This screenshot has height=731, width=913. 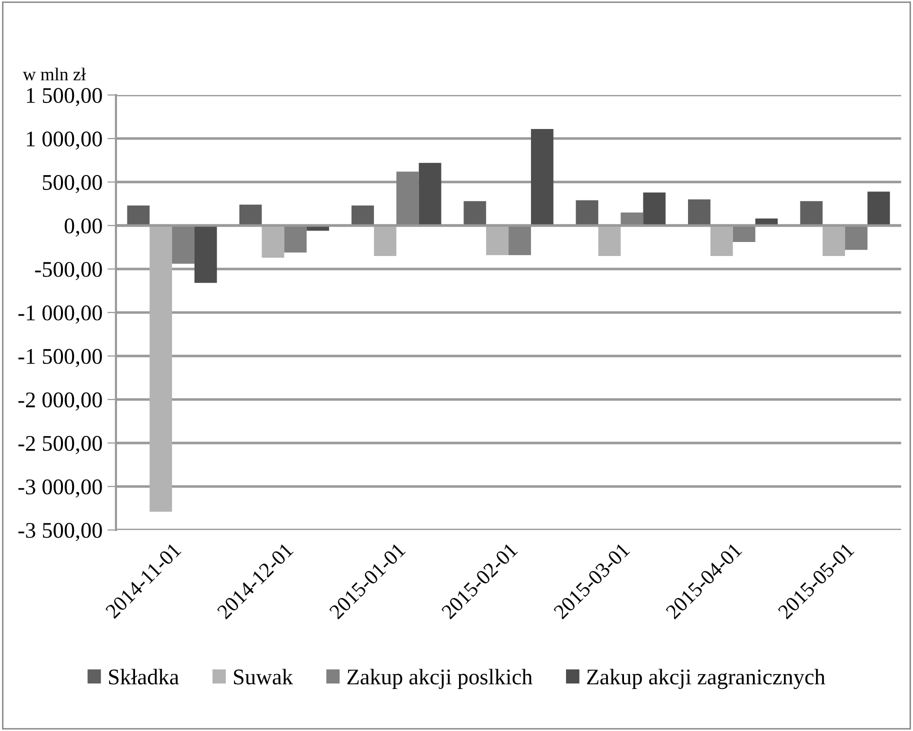 I want to click on y-tick-label: -3 500,00, so click(x=60, y=532).